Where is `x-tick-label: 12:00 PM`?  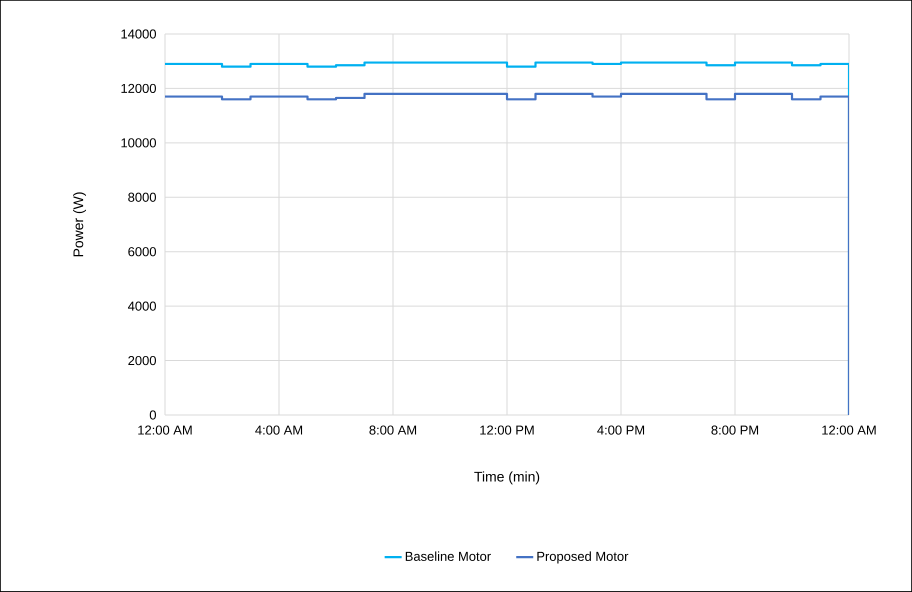
x-tick-label: 12:00 PM is located at coordinates (507, 430).